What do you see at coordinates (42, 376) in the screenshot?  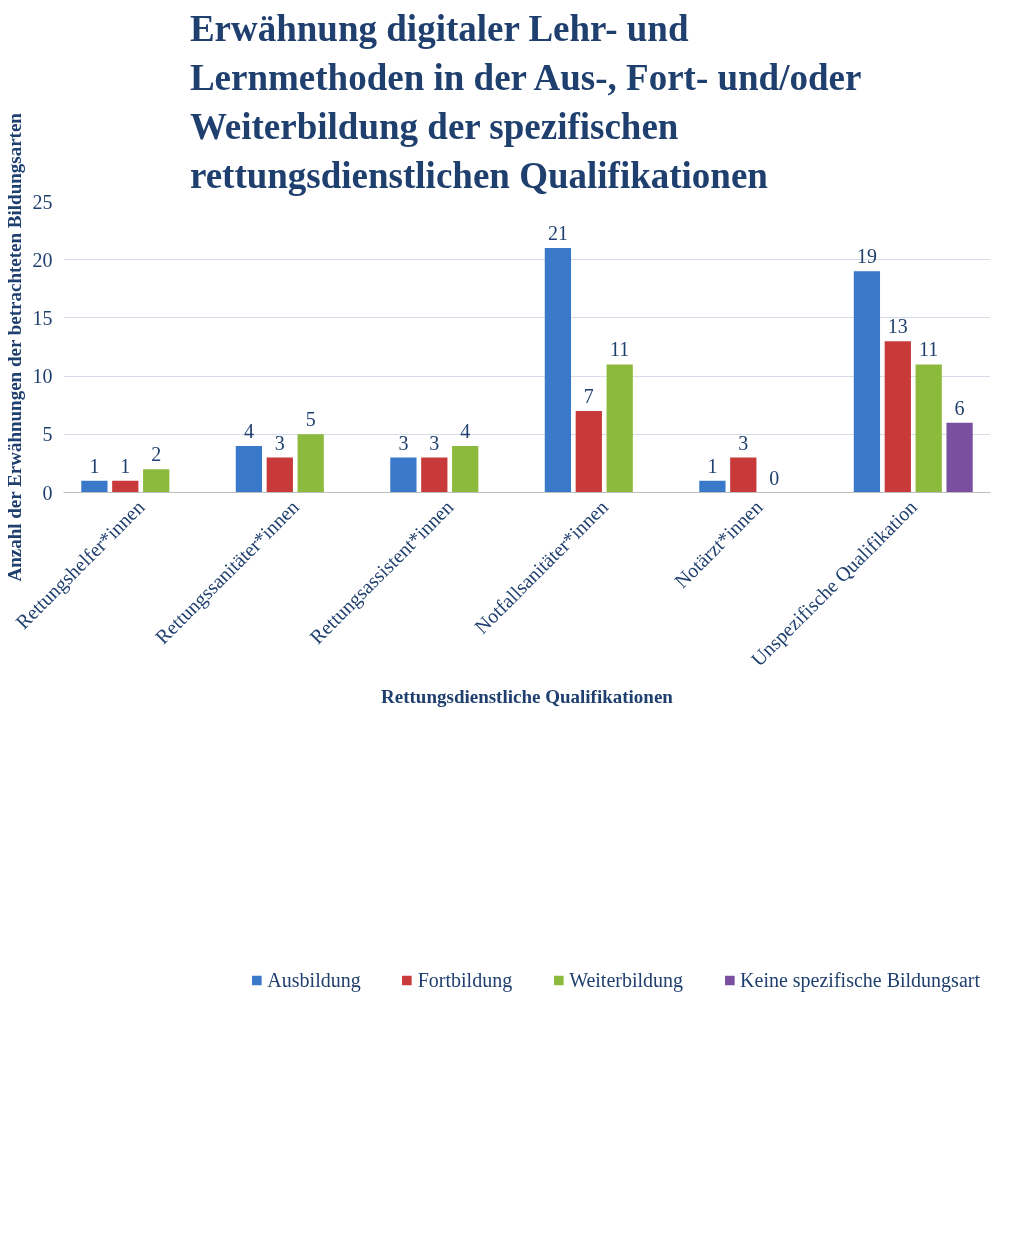 I see `y-tick-label: 10` at bounding box center [42, 376].